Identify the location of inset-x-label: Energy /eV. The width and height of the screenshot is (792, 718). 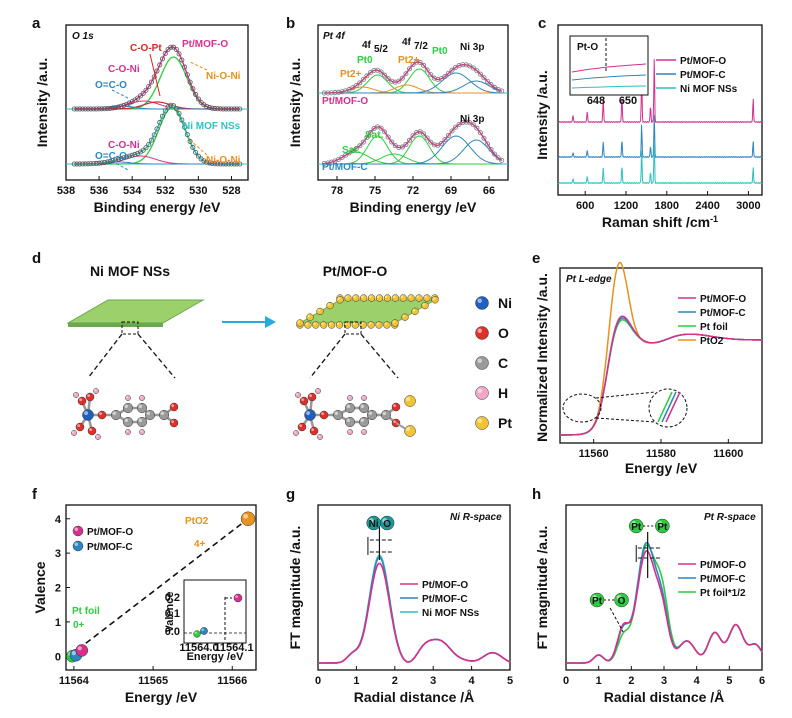
(216, 657).